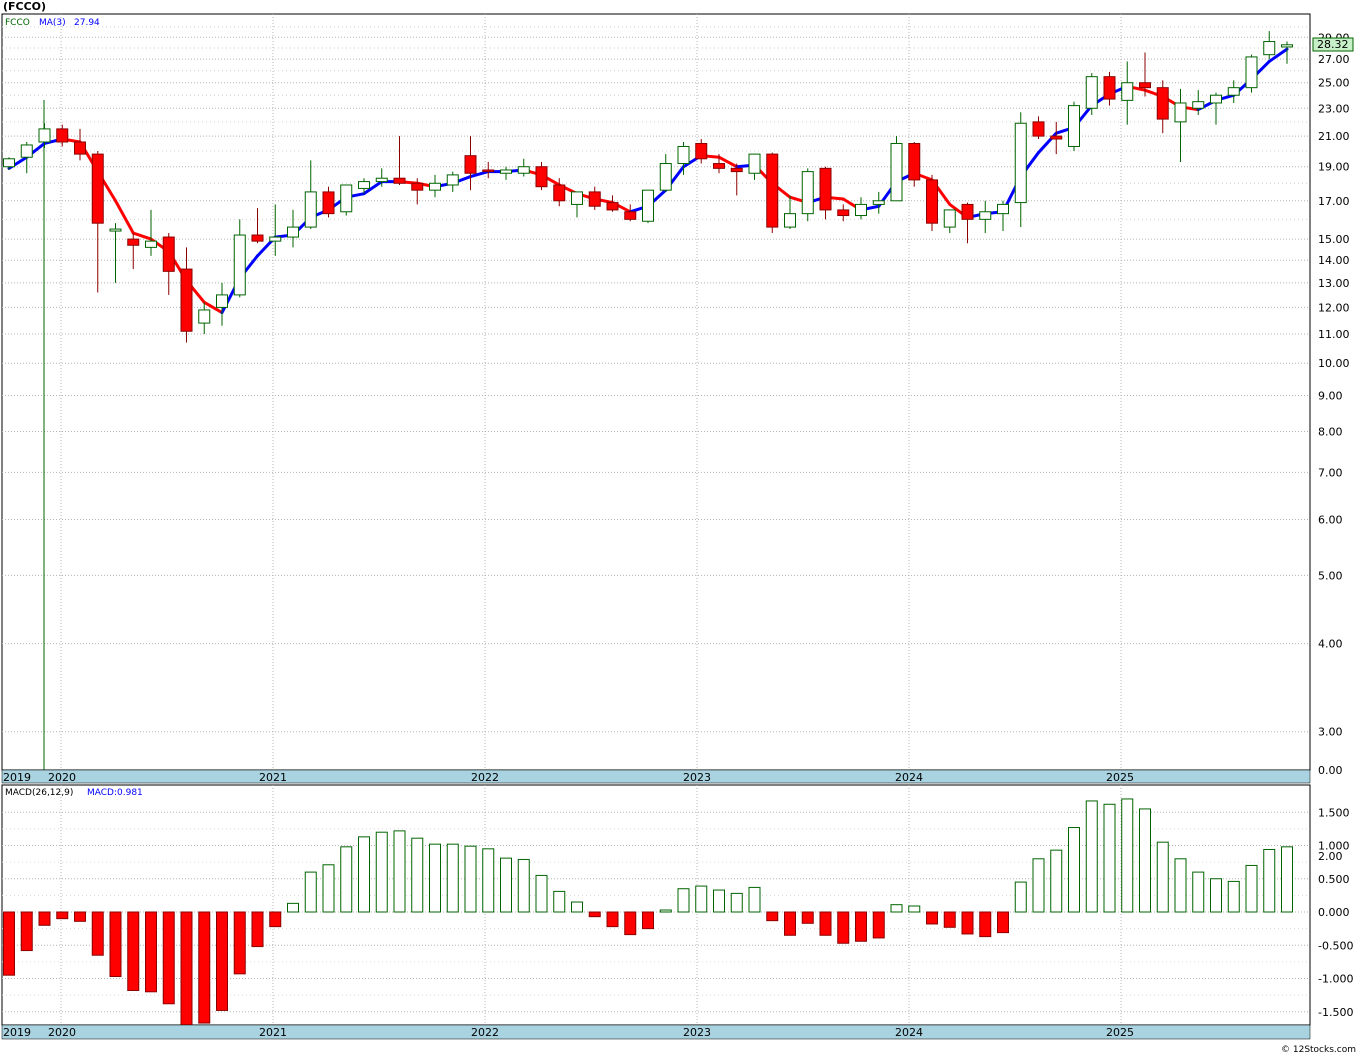 Image resolution: width=1360 pixels, height=1056 pixels. I want to click on legend-ma-value: 27.94, so click(87, 23).